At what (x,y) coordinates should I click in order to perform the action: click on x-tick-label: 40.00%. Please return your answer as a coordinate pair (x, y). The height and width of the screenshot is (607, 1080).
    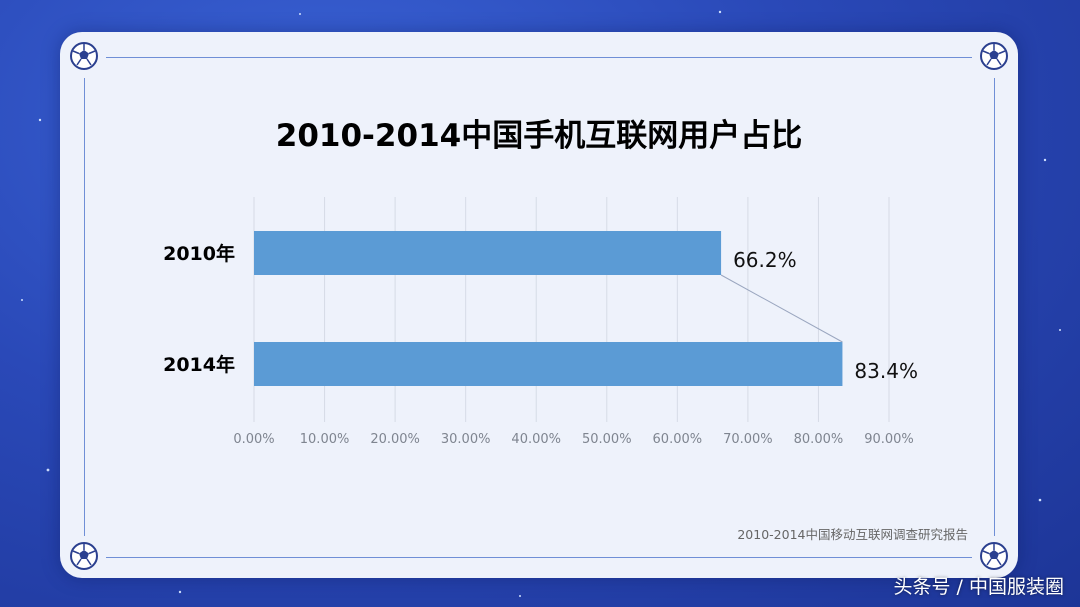
    Looking at the image, I should click on (536, 439).